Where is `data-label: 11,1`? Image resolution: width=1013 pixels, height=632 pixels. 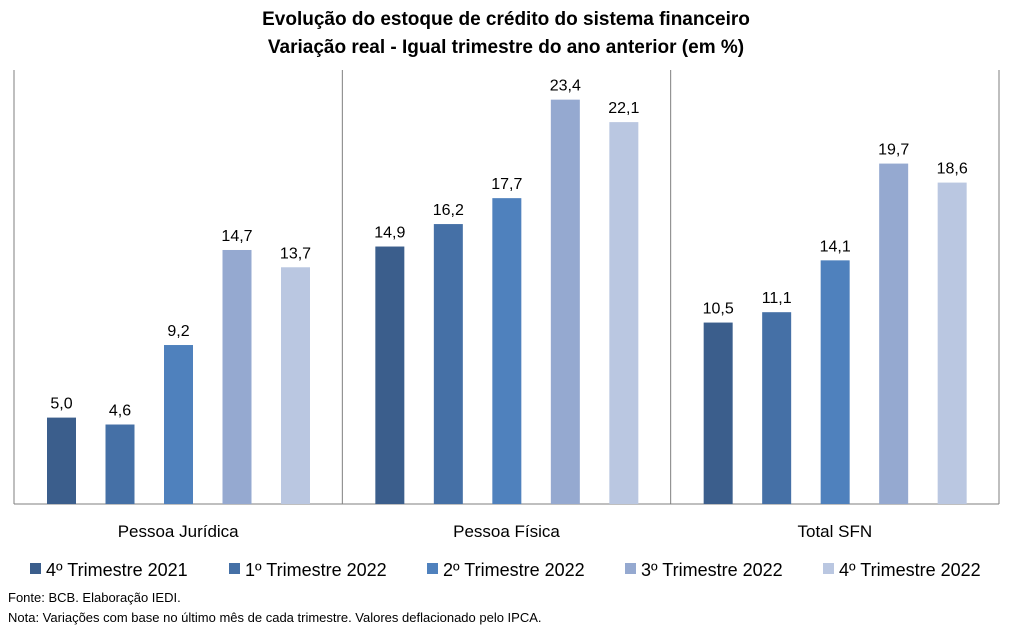 data-label: 11,1 is located at coordinates (777, 298).